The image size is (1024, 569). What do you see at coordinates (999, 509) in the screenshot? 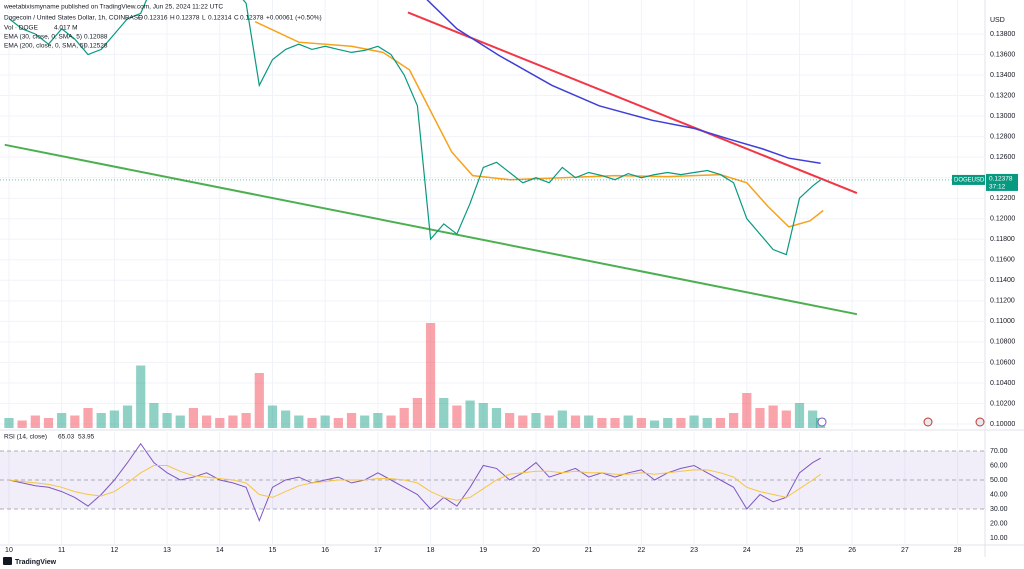
I see `rsi-tick-label: 30.00` at bounding box center [999, 509].